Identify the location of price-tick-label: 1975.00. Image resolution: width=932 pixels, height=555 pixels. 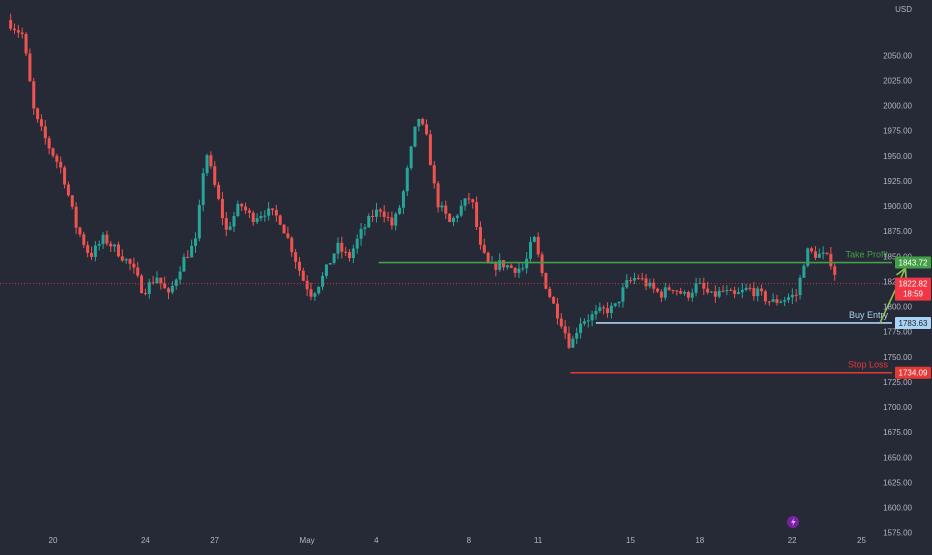
(897, 131).